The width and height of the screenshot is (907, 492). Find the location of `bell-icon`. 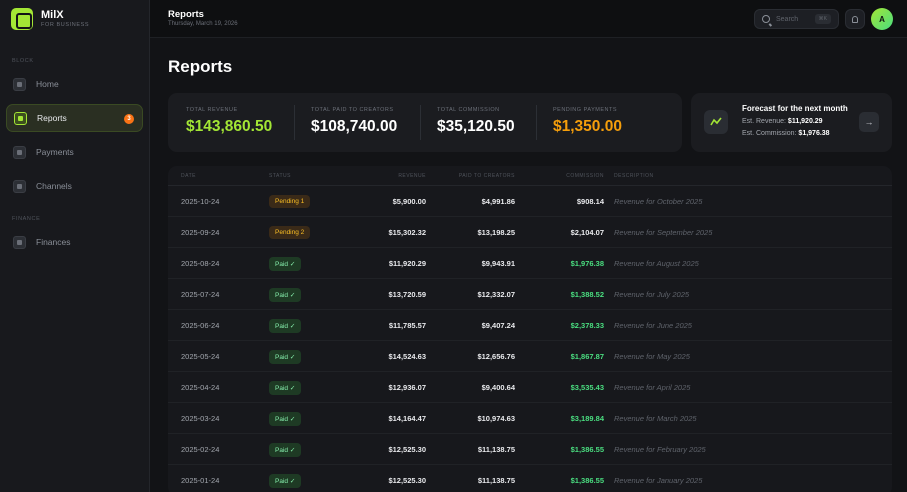

bell-icon is located at coordinates (855, 19).